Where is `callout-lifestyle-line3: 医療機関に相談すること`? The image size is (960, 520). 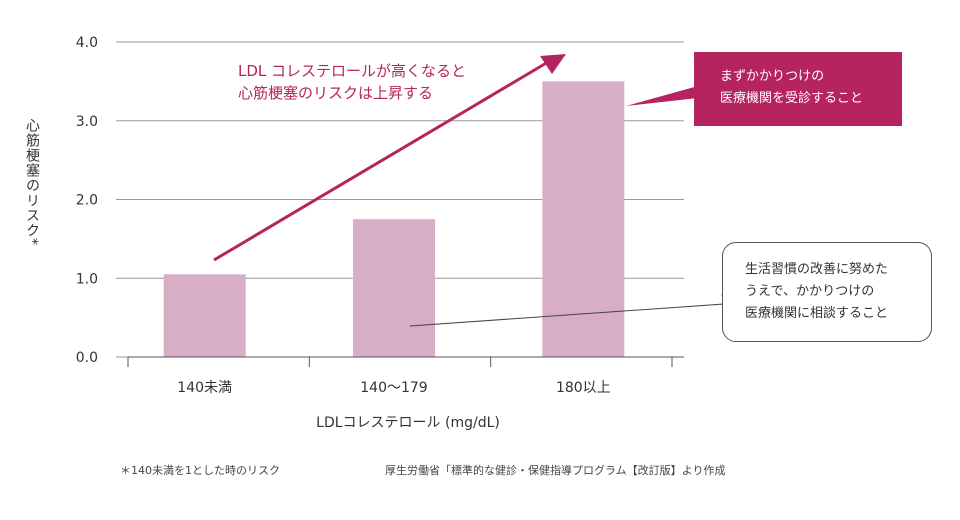 callout-lifestyle-line3: 医療機関に相談すること is located at coordinates (817, 313).